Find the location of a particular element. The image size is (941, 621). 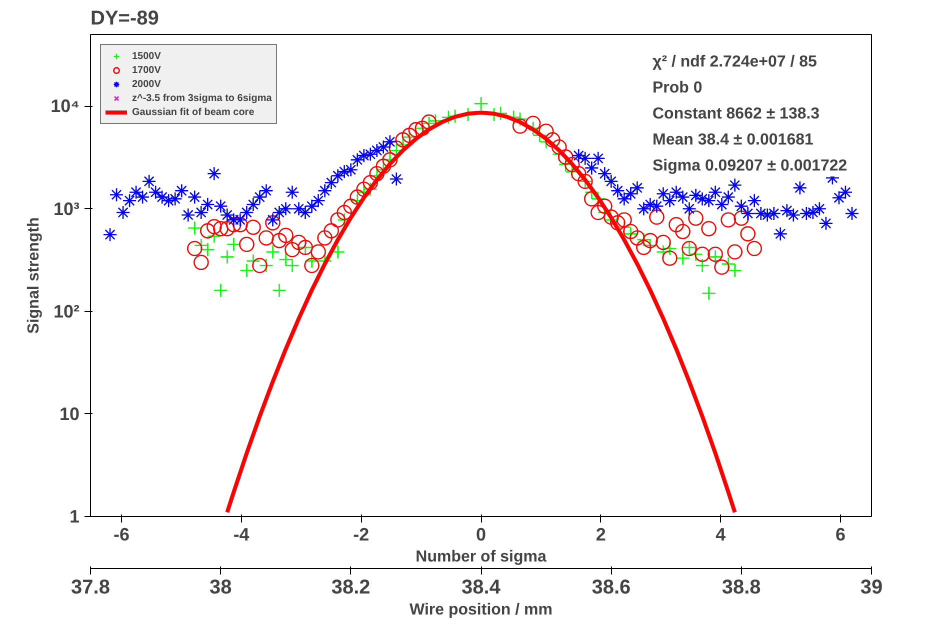

x-tick-label: 37.8 is located at coordinates (90, 587).